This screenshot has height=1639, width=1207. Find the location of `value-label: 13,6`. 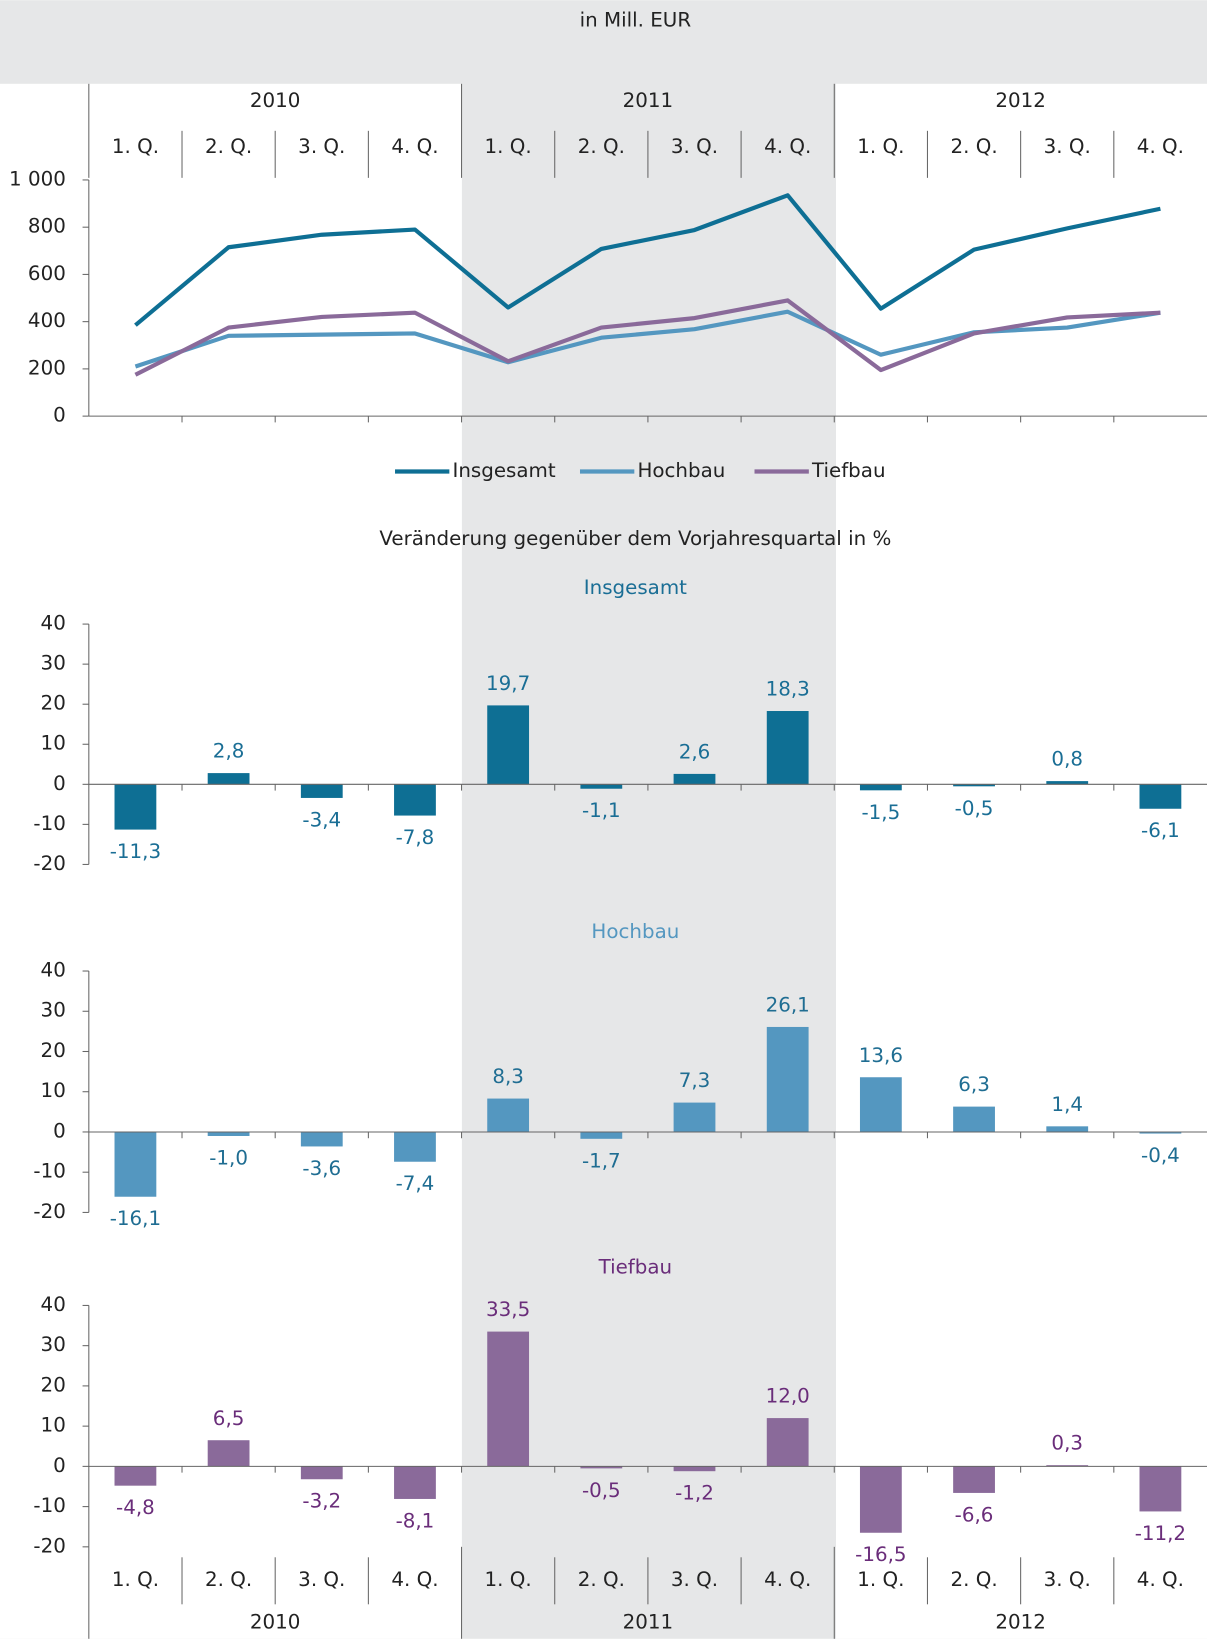

value-label: 13,6 is located at coordinates (881, 1055).